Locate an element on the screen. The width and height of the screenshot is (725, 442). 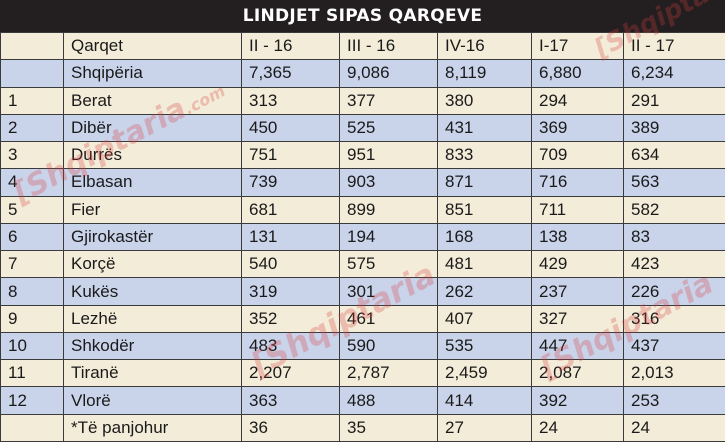
value-cell: 6,880 is located at coordinates (577, 73).